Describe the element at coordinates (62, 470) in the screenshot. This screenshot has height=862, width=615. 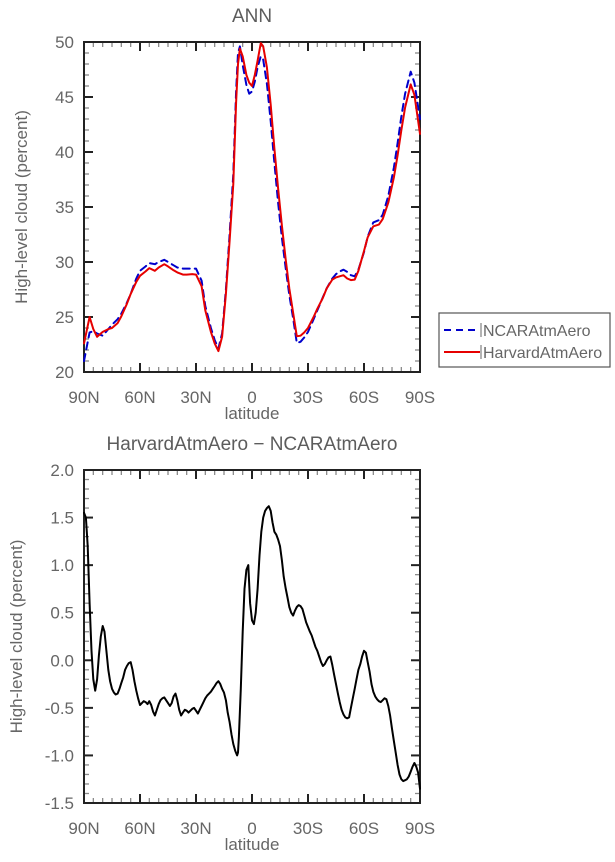
I see `y-tick-label: 2.0` at that location.